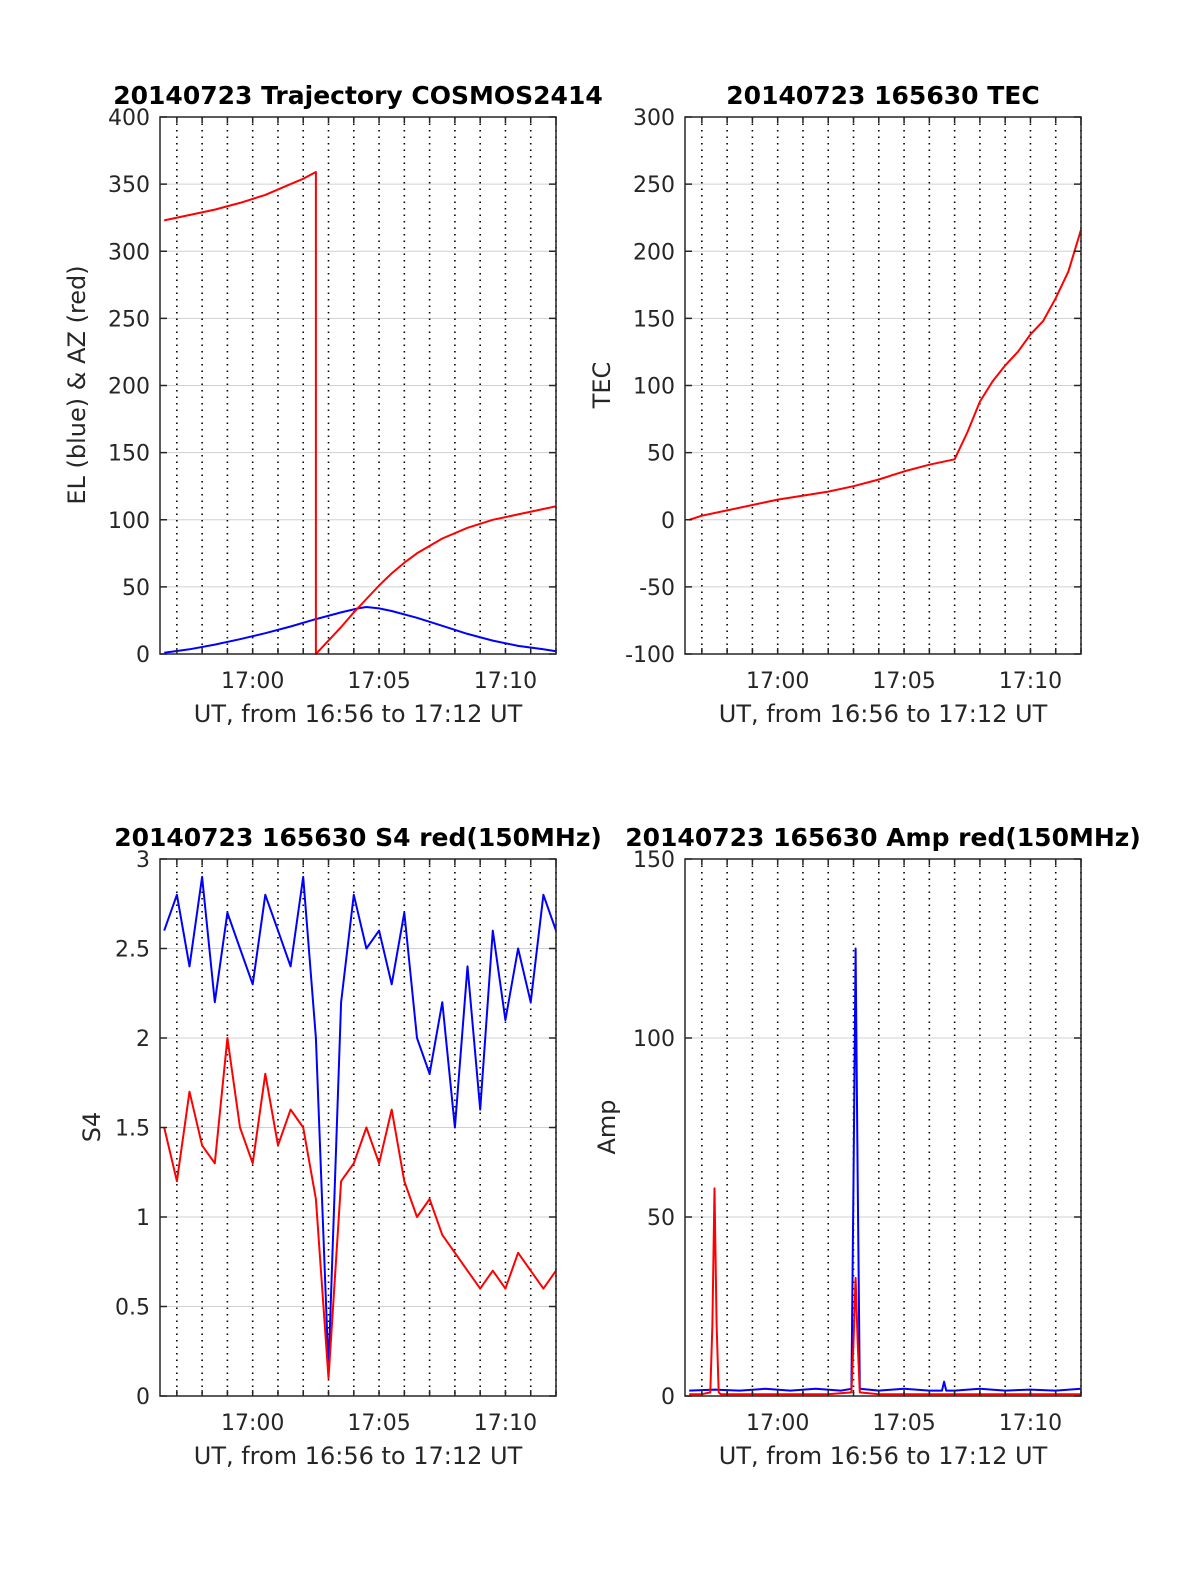 This screenshot has height=1575, width=1200. I want to click on y-tick-label: -50, so click(657, 588).